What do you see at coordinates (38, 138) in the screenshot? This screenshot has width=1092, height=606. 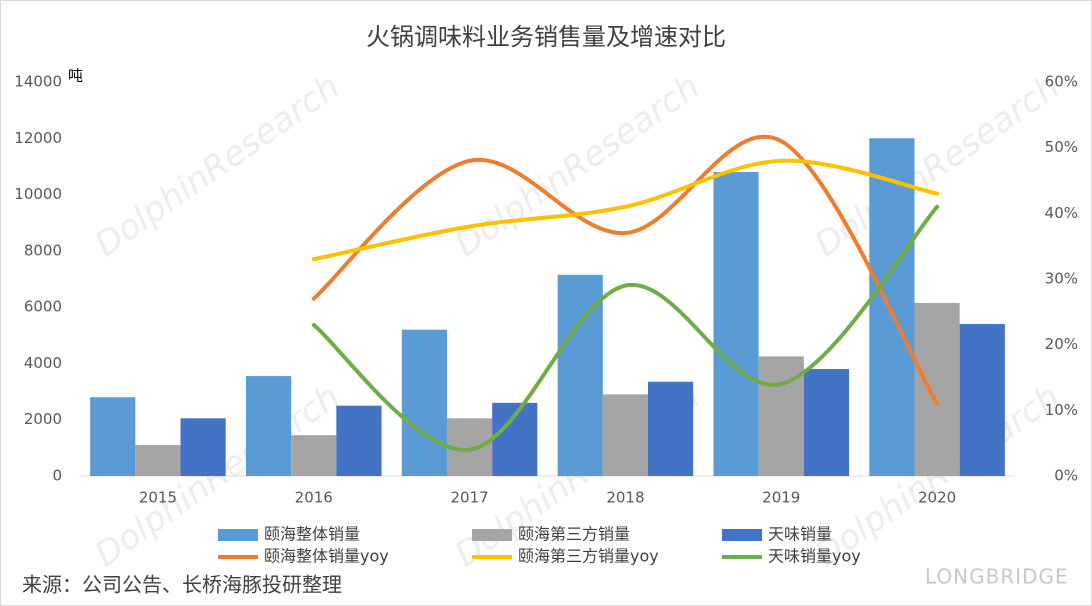 I see `y-tick-label: 12000` at bounding box center [38, 138].